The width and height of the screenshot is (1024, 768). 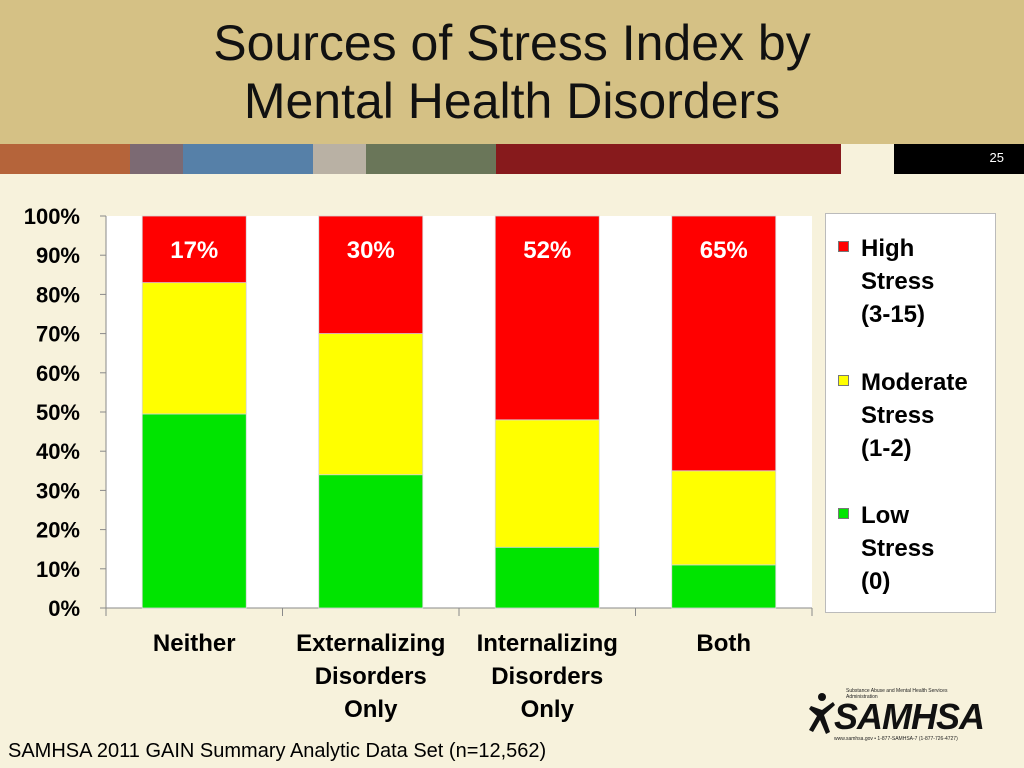 I want to click on y-tick-label: 40%, so click(x=58, y=451).